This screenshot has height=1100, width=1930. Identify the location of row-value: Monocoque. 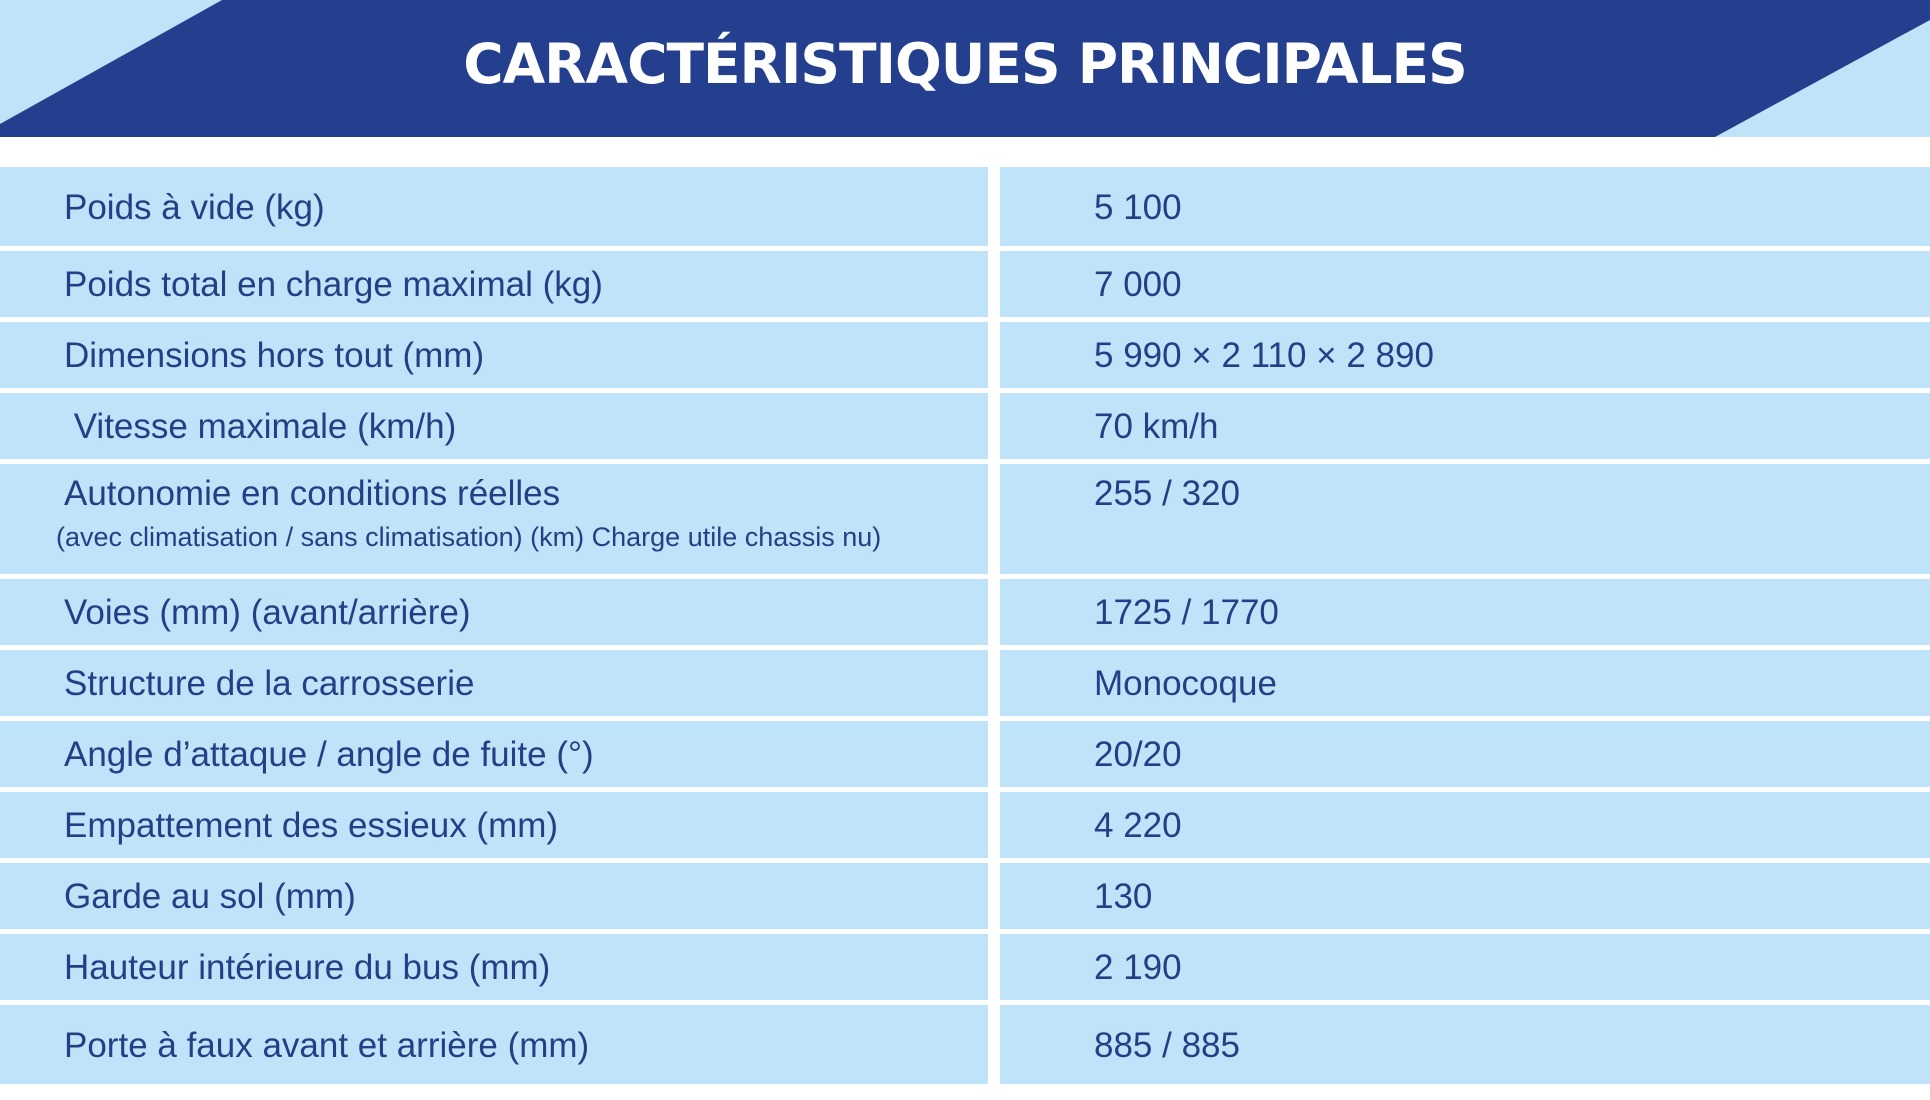
(1185, 683).